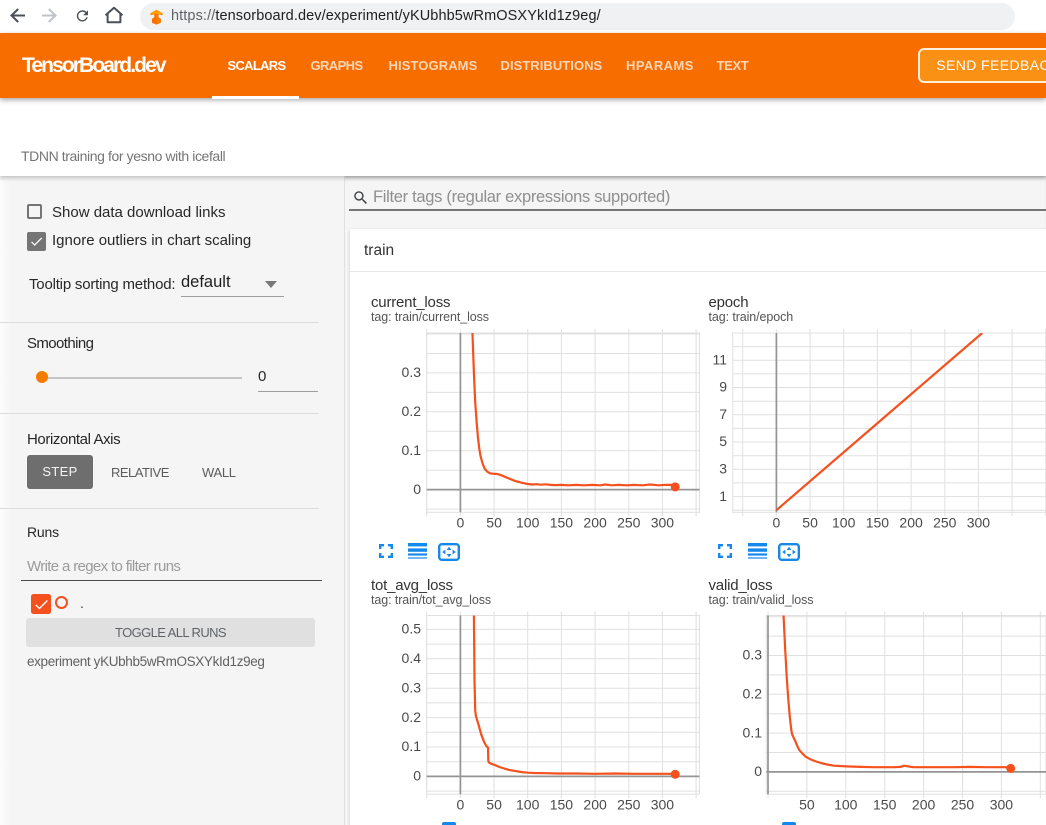 The image size is (1046, 825). I want to click on svg-text: 9, so click(723, 387).